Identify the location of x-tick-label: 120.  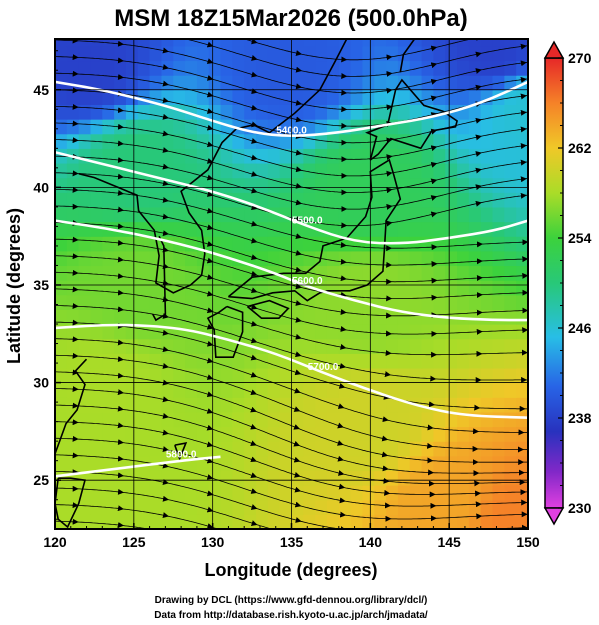
(55, 542).